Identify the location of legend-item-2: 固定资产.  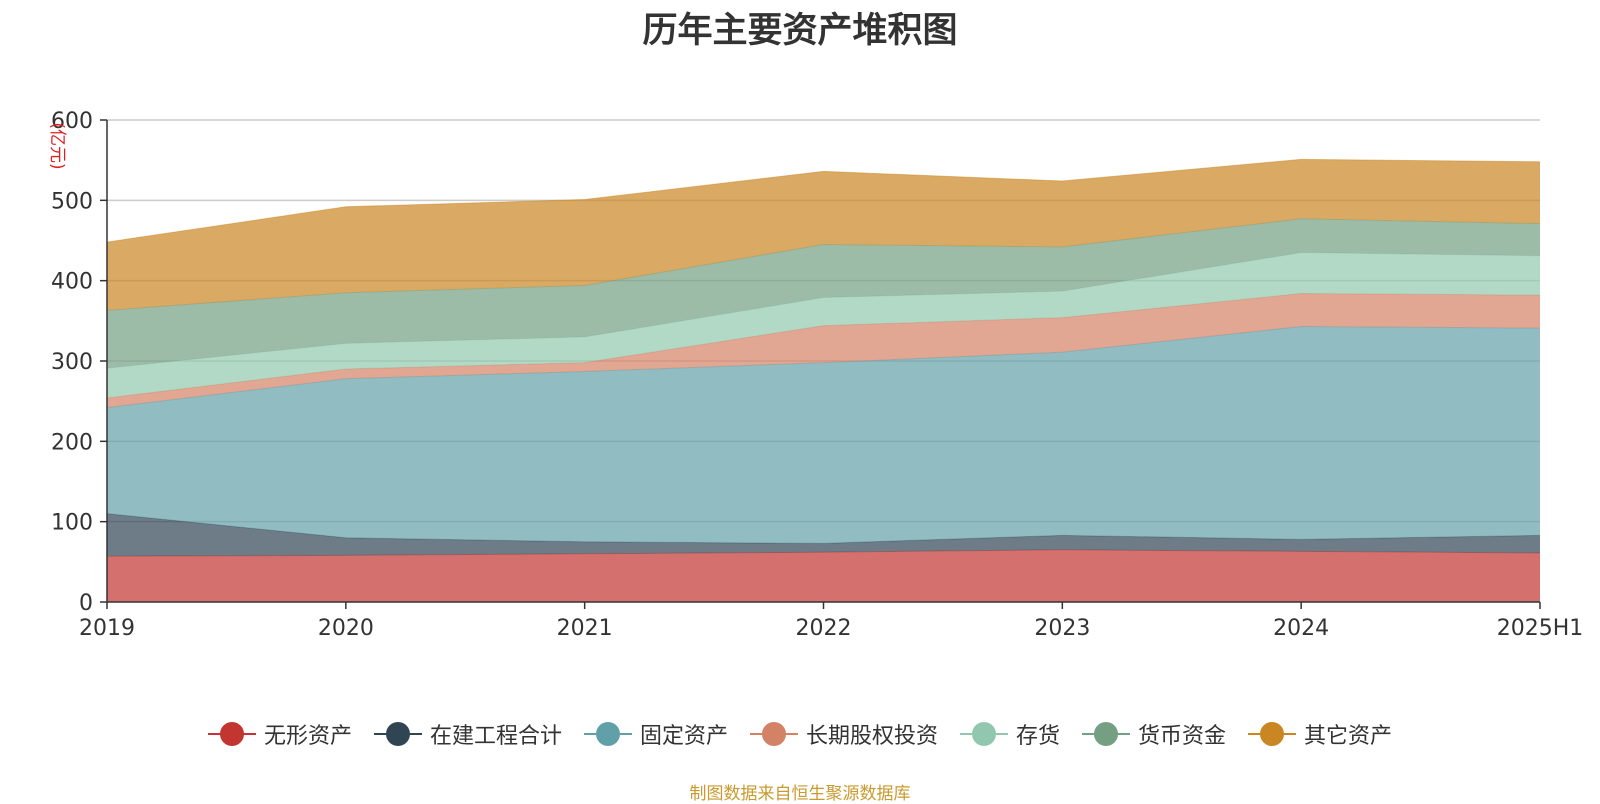
(655, 734).